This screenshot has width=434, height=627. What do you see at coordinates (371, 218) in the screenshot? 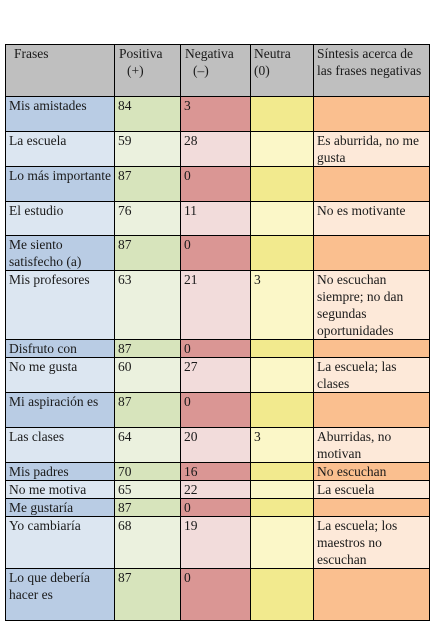
I see `cell-sintesis: No es motivante` at bounding box center [371, 218].